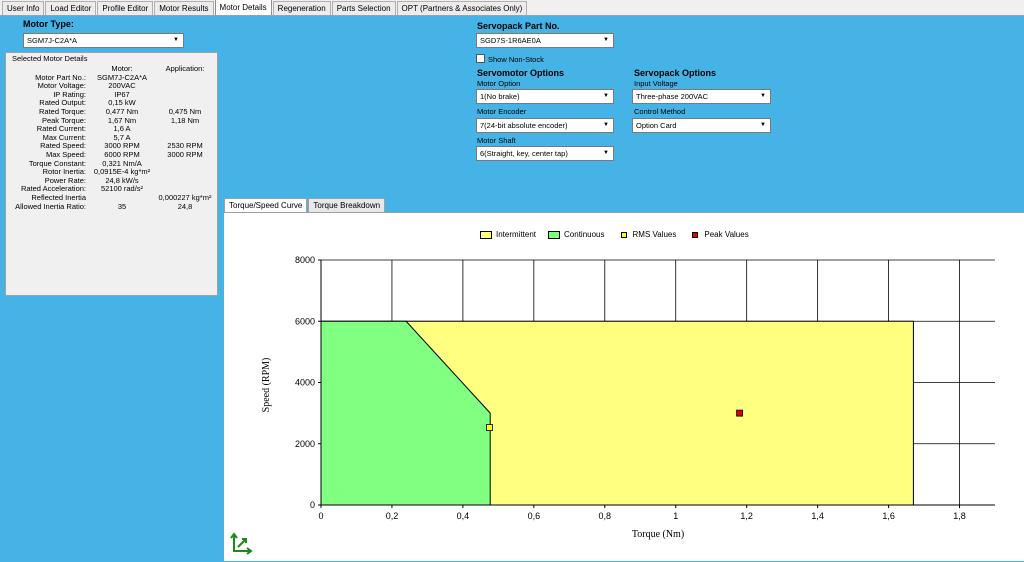 The image size is (1024, 562). What do you see at coordinates (111, 95) in the screenshot?
I see `motor-detail-row: IP Rating: IP67` at bounding box center [111, 95].